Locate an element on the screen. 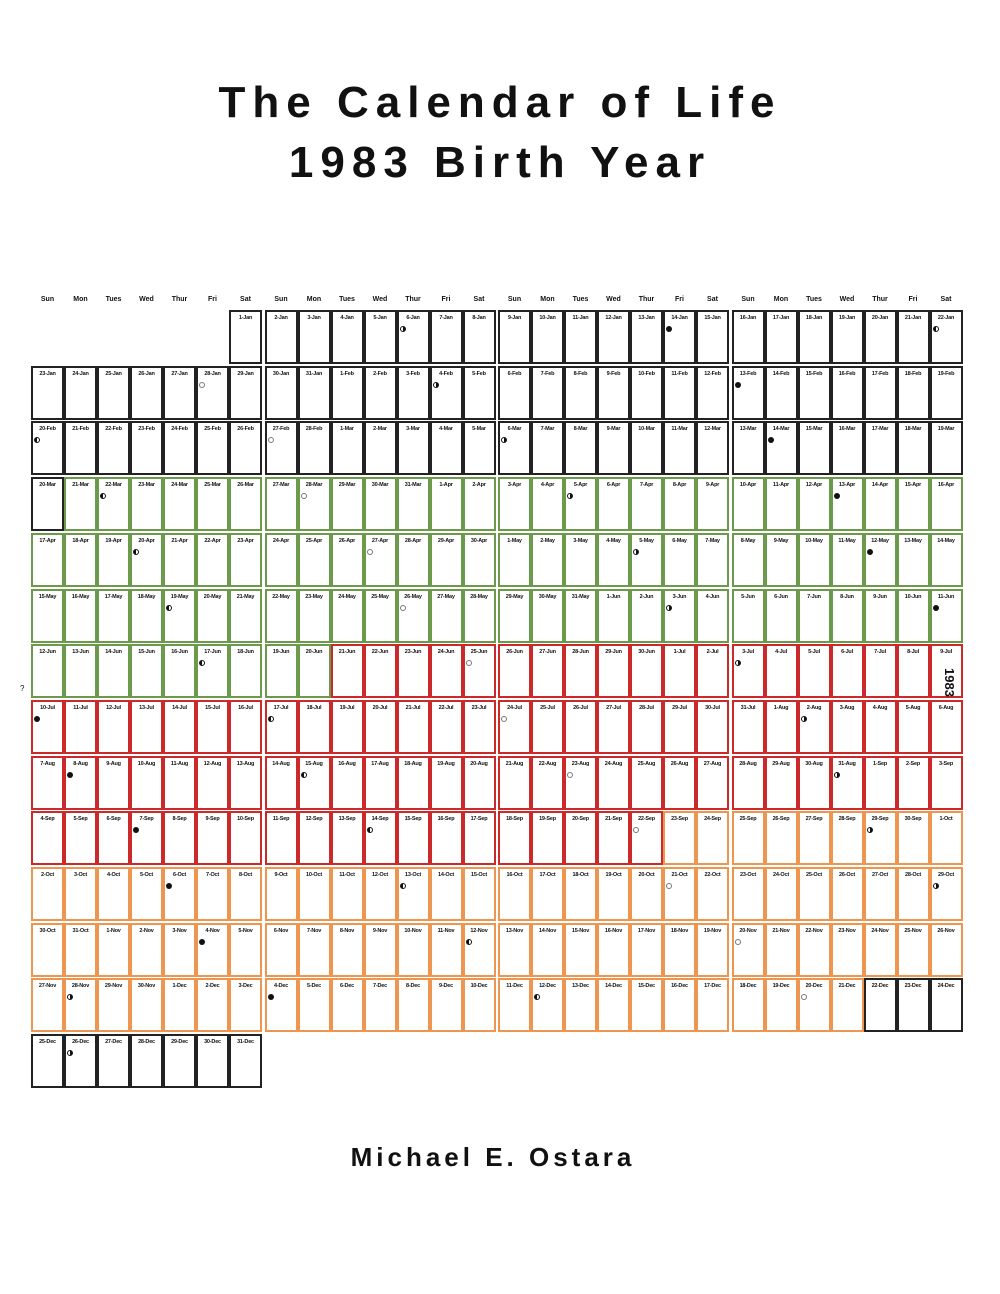  day-label: 9-Dec is located at coordinates (446, 986).